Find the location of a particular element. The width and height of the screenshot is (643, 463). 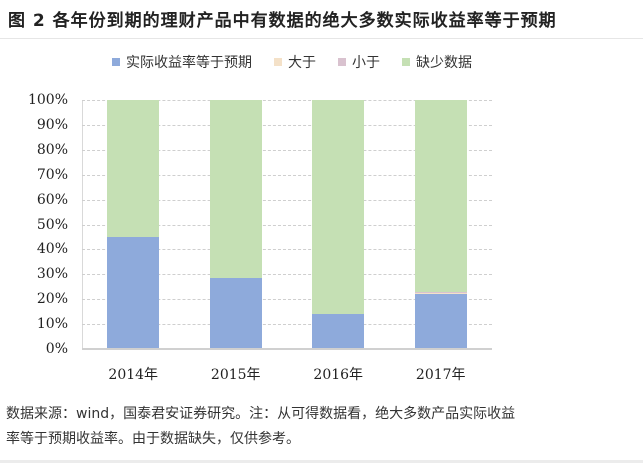

legend-label-less: 小于 is located at coordinates (366, 63).